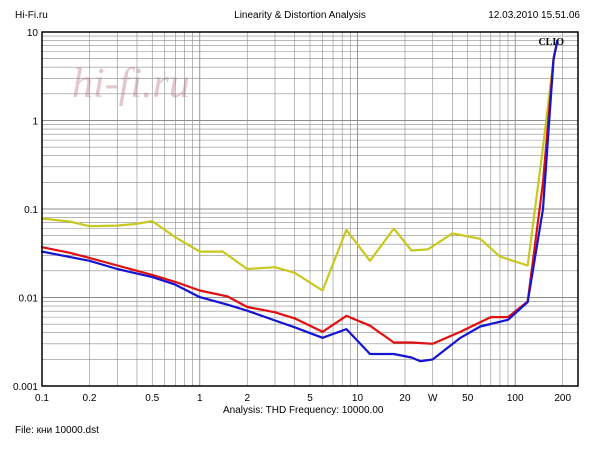 Image resolution: width=600 pixels, height=450 pixels. I want to click on x-tick-label: 20, so click(405, 398).